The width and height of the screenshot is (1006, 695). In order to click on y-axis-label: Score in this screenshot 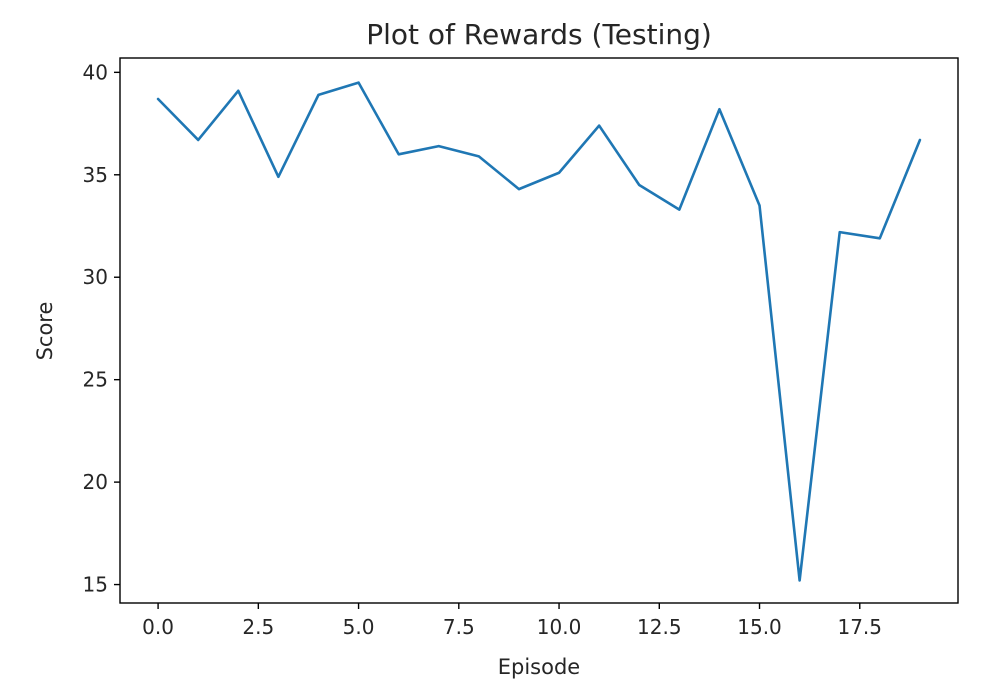, I will do `click(45, 331)`.